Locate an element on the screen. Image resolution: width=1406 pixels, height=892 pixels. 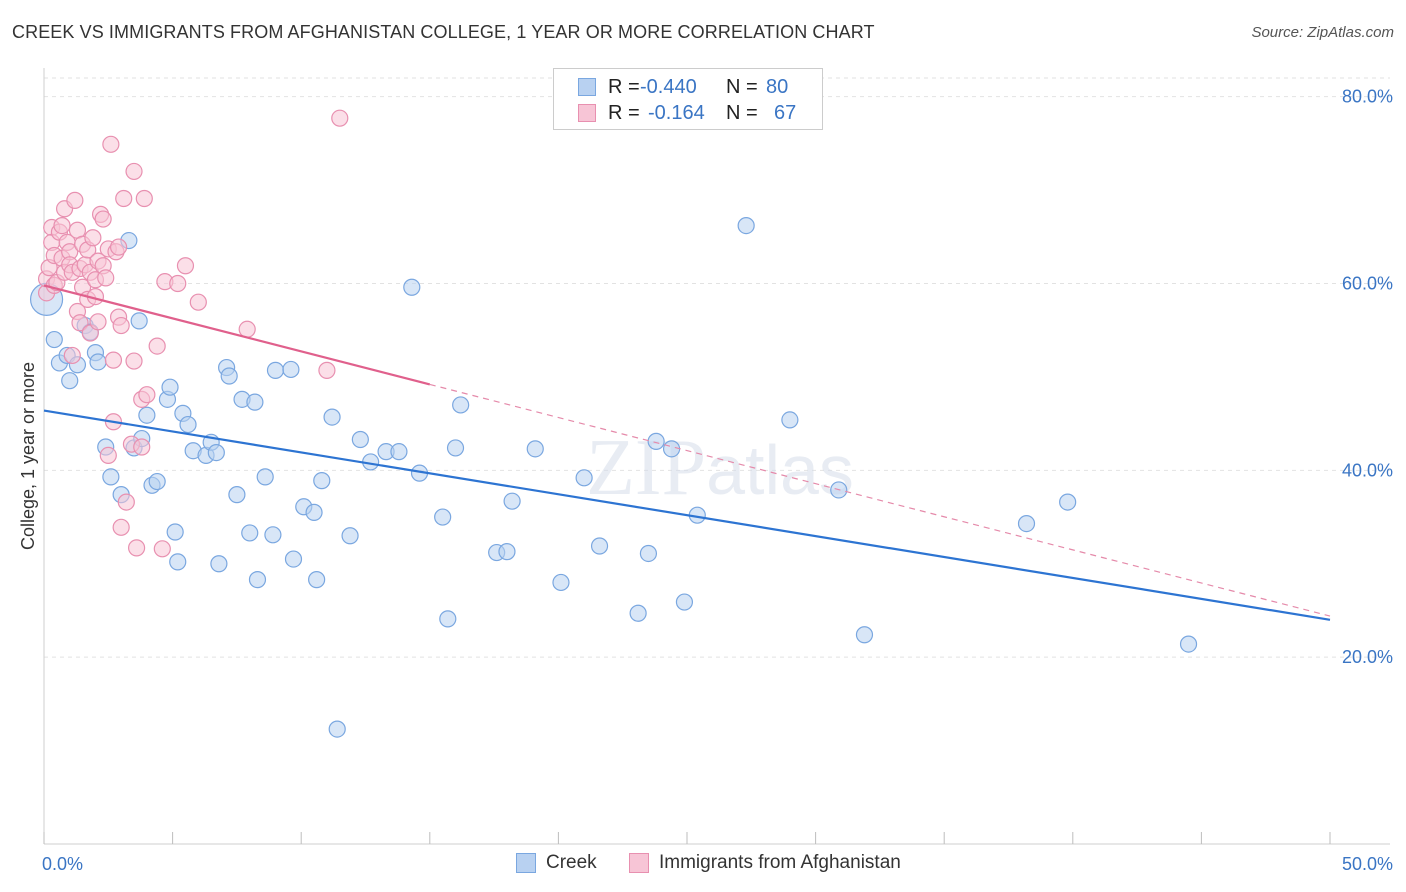
bottom-legend-afghanistan: Immigrants from Afghanistan is located at coordinates (765, 863).